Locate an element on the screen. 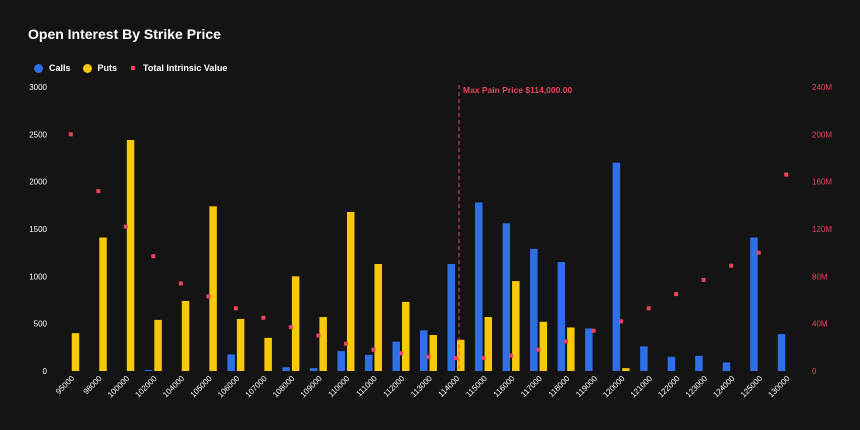 This screenshot has width=860, height=430. x-tick-label: 104000 is located at coordinates (174, 387).